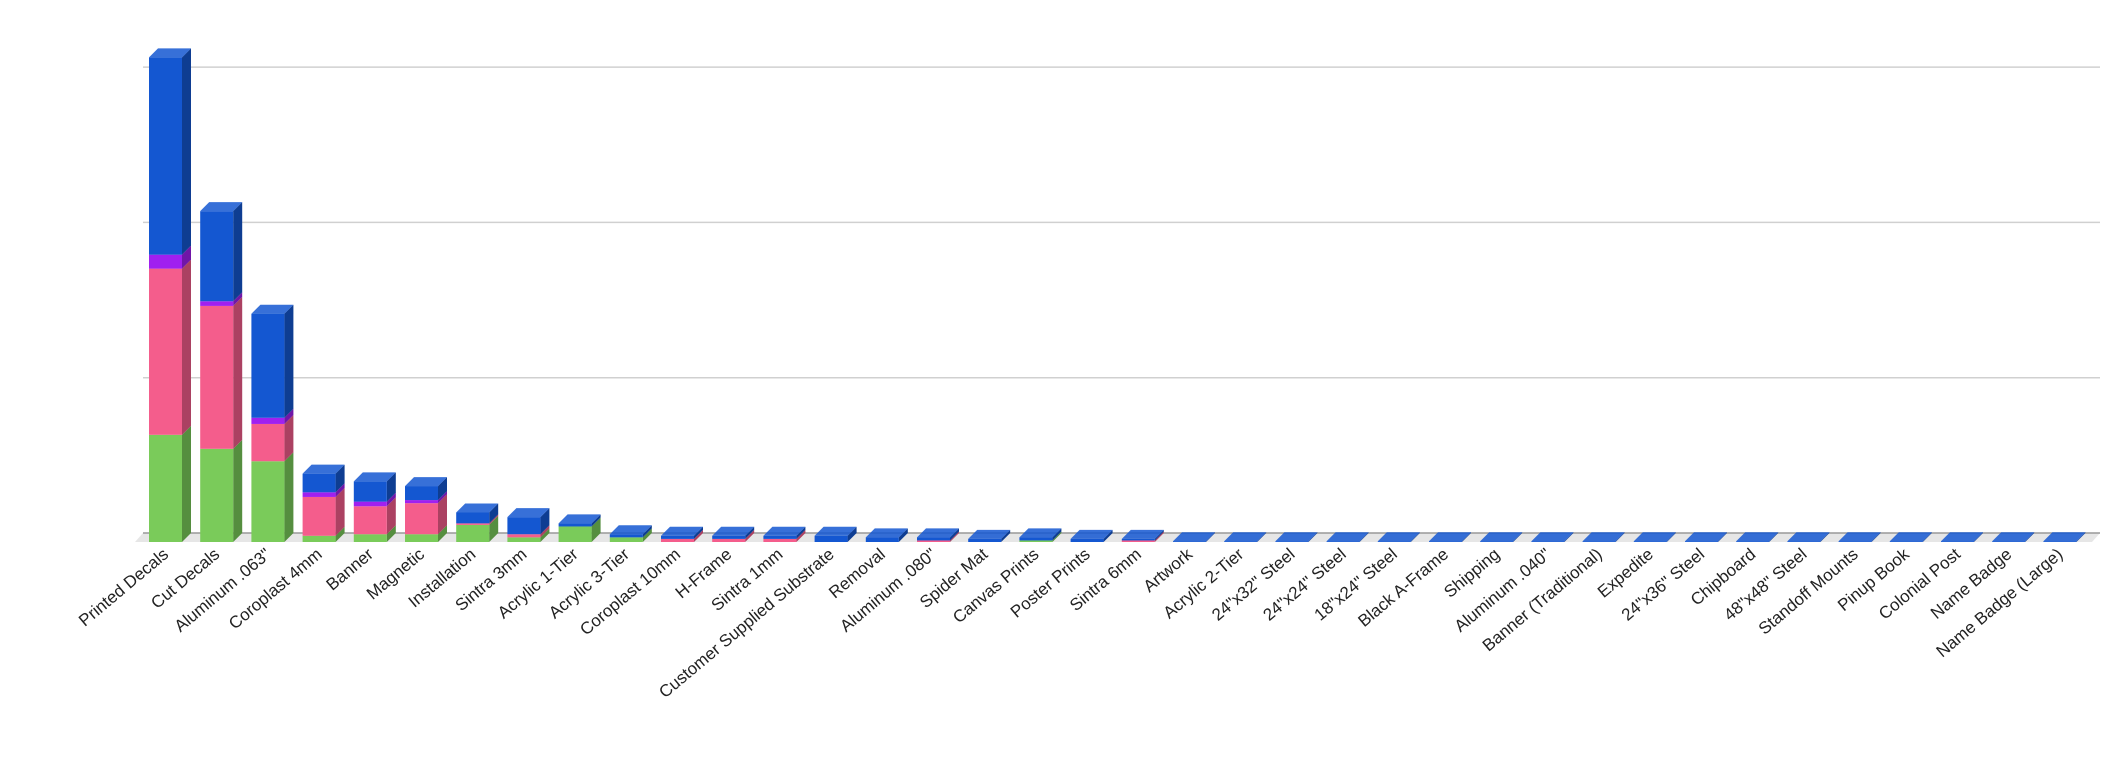  I want to click on x-tick-label: Coroplast 4mm, so click(275, 589).